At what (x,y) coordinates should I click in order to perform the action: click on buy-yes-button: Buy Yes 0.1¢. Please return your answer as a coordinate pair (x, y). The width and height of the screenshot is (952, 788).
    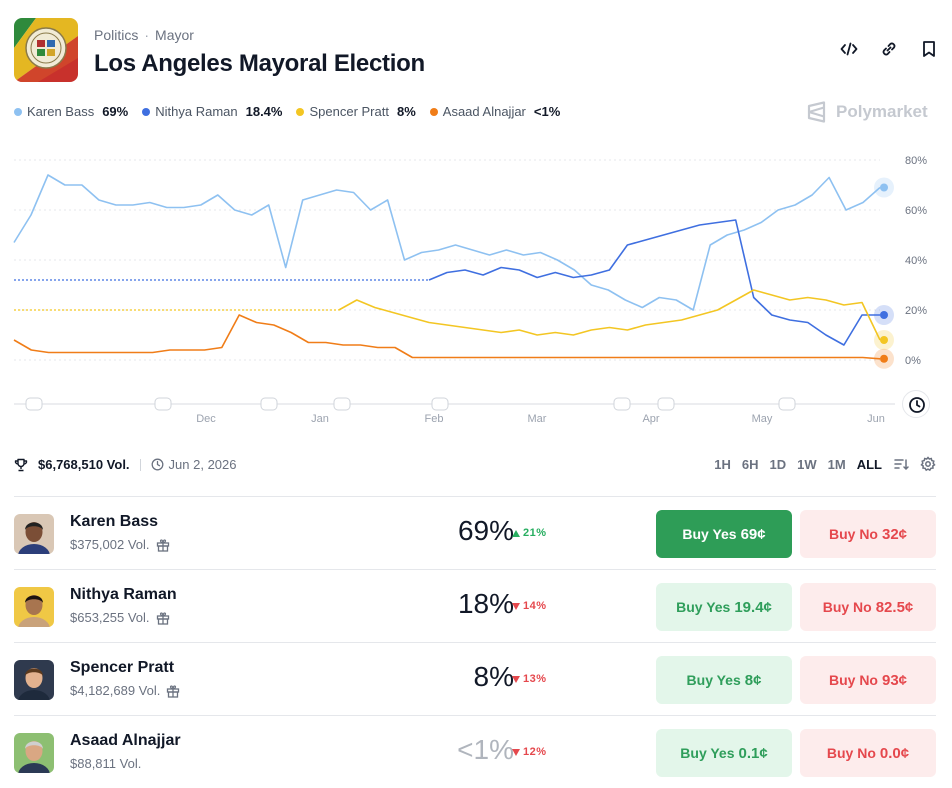
    Looking at the image, I should click on (724, 753).